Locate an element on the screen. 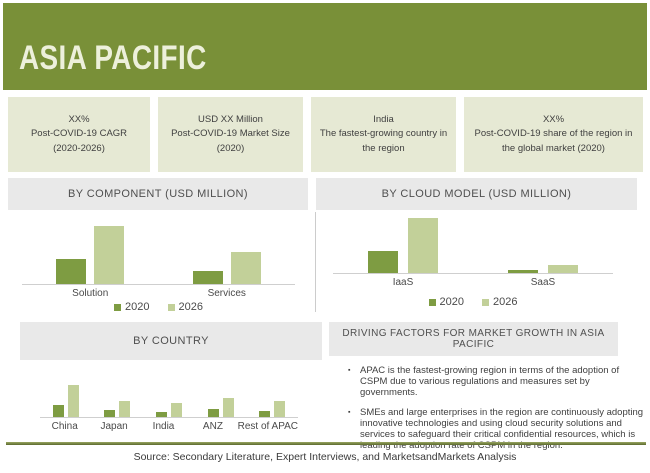 This screenshot has height=473, width=650. bar-group-solution is located at coordinates (90, 255).